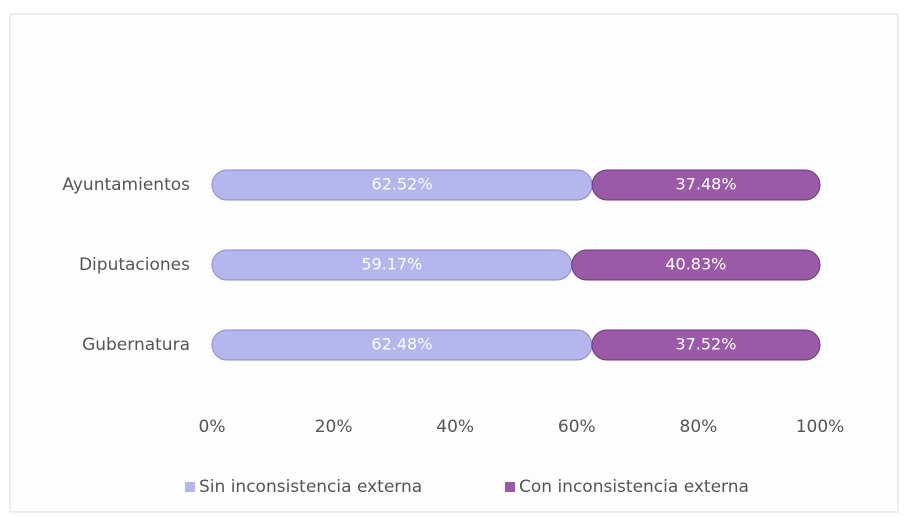 This screenshot has width=907, height=516. I want to click on data-label: 37.48%, so click(706, 184).